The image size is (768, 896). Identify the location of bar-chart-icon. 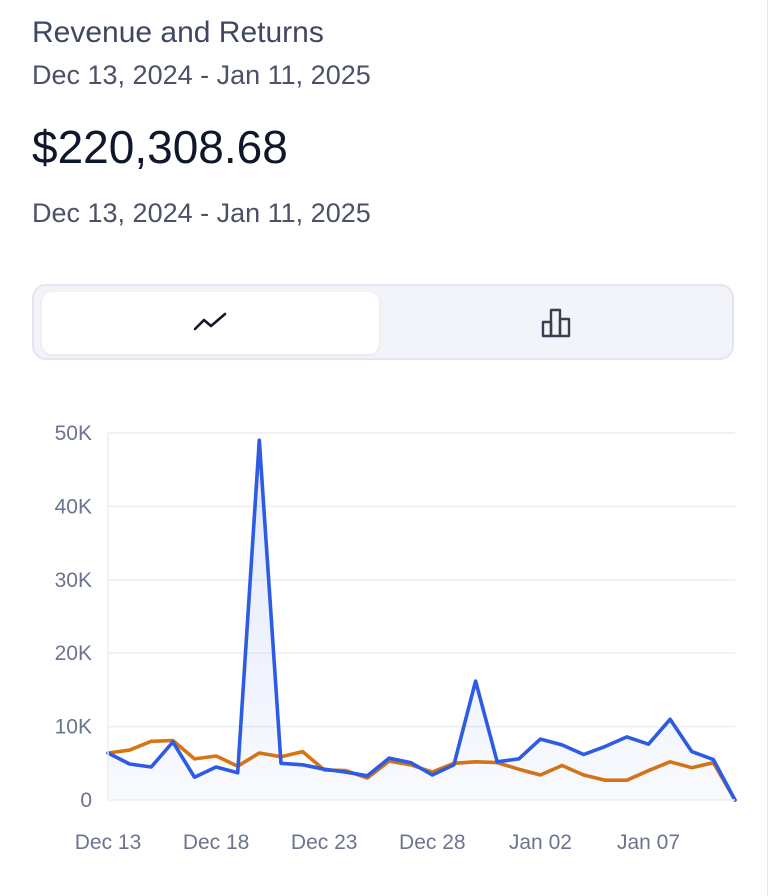
(555, 323).